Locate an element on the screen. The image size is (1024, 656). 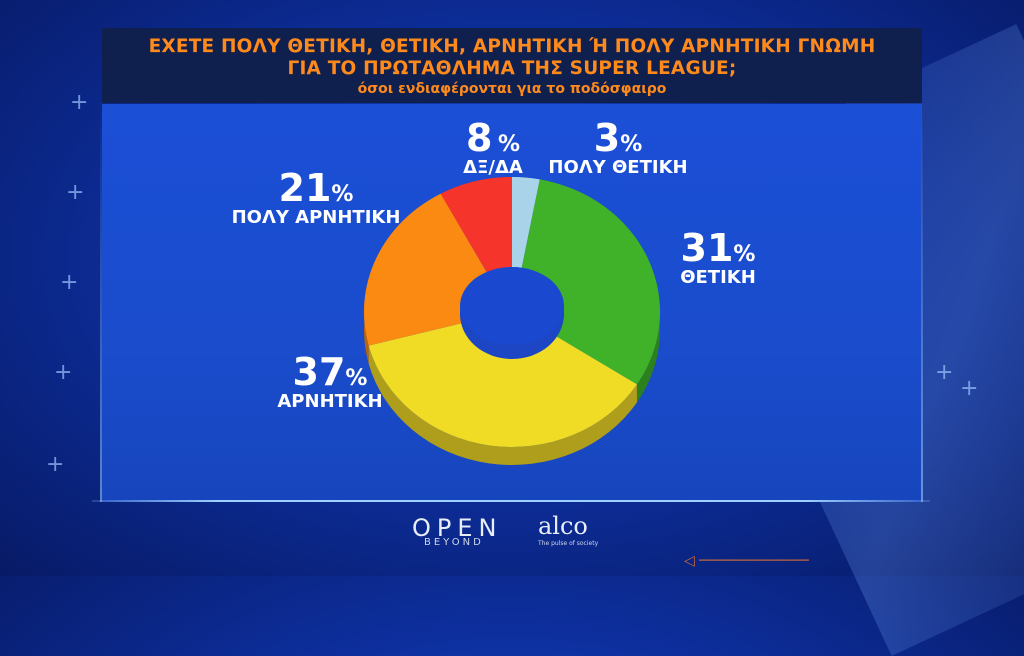
decorative-arrow-icon: ◁ ───────────── is located at coordinates (746, 561).